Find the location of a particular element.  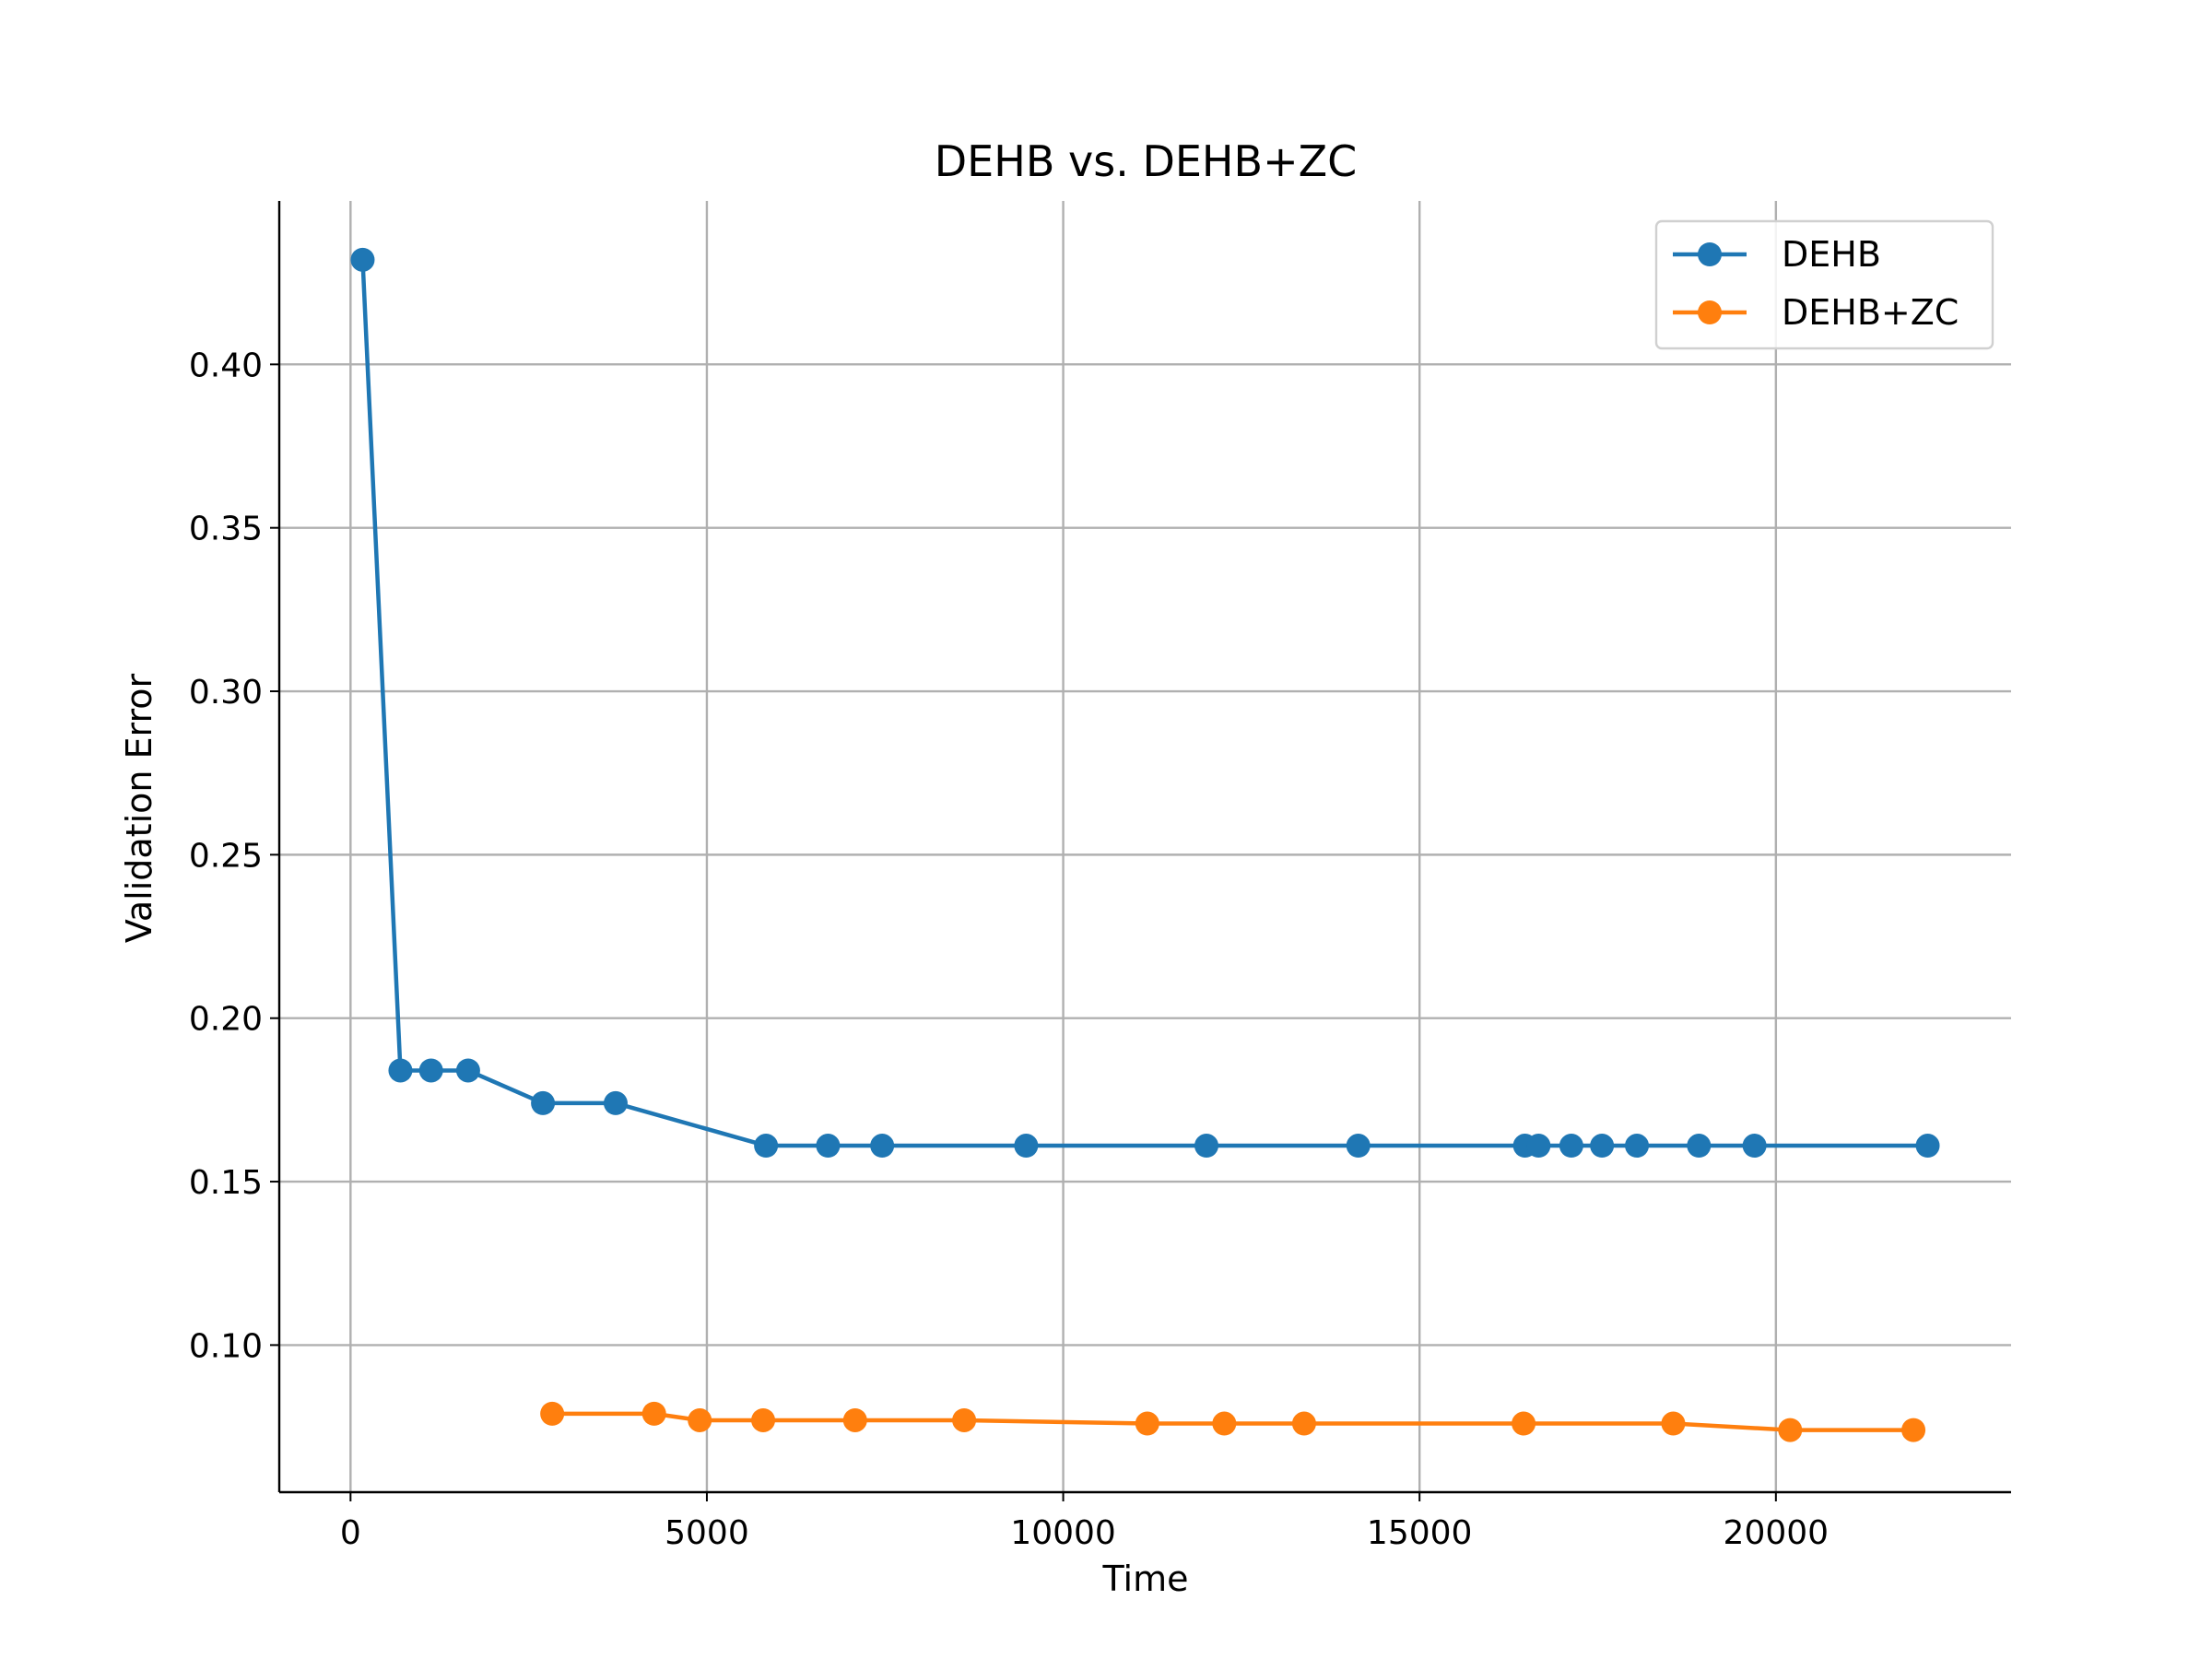

y-tick-label: 0.35 is located at coordinates (226, 529).